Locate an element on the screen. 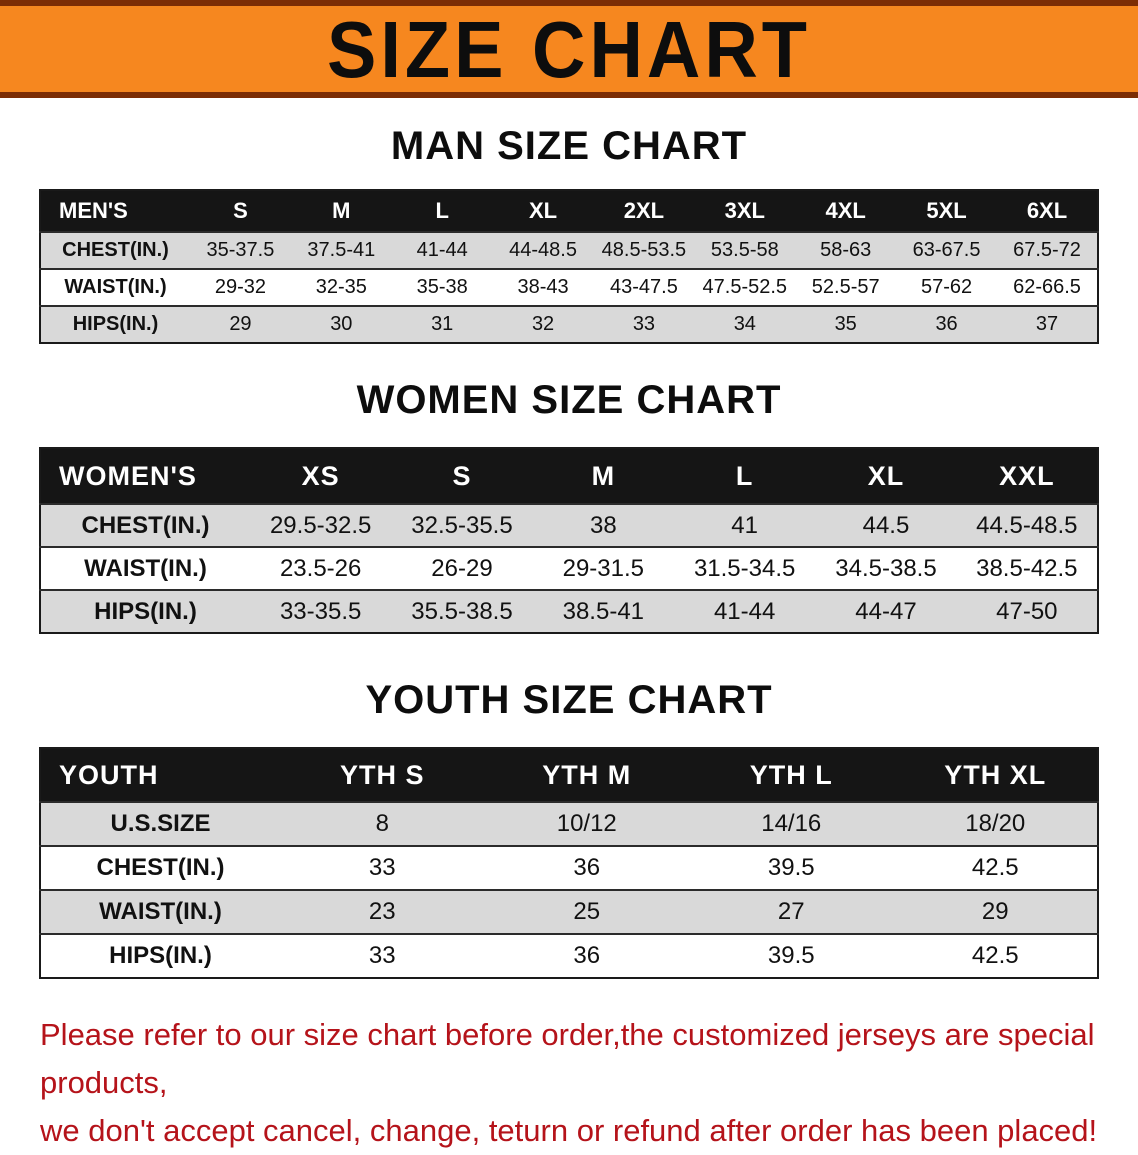 The image size is (1138, 1155). table-cell: 38.5-42.5 is located at coordinates (1027, 568).